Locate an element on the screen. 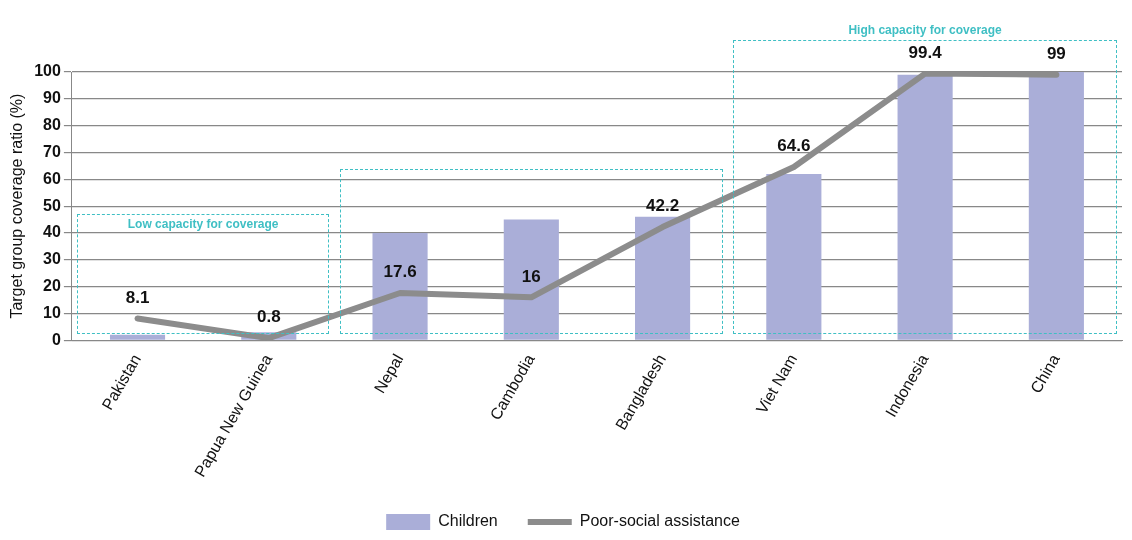  data-label: 99 is located at coordinates (1056, 53).